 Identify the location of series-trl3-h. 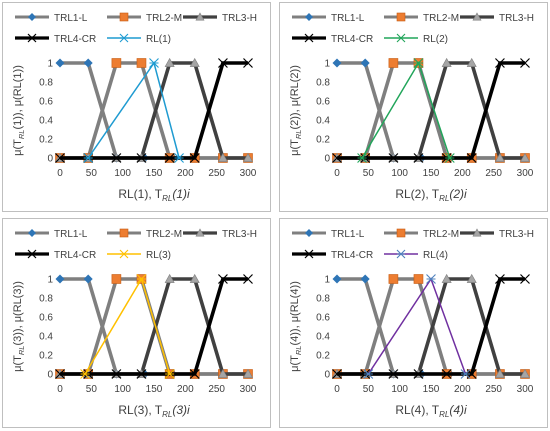
(431, 109).